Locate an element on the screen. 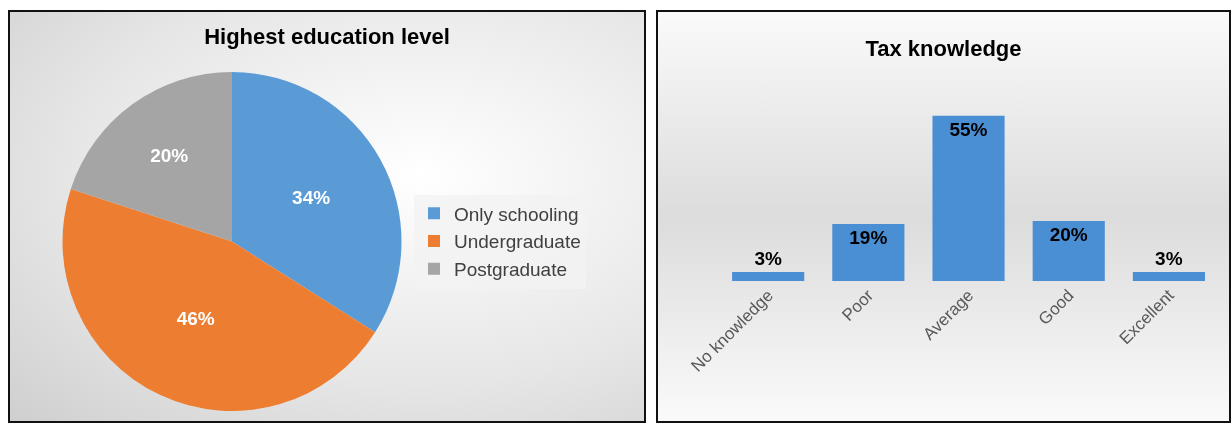  data-label: 19% is located at coordinates (868, 237).